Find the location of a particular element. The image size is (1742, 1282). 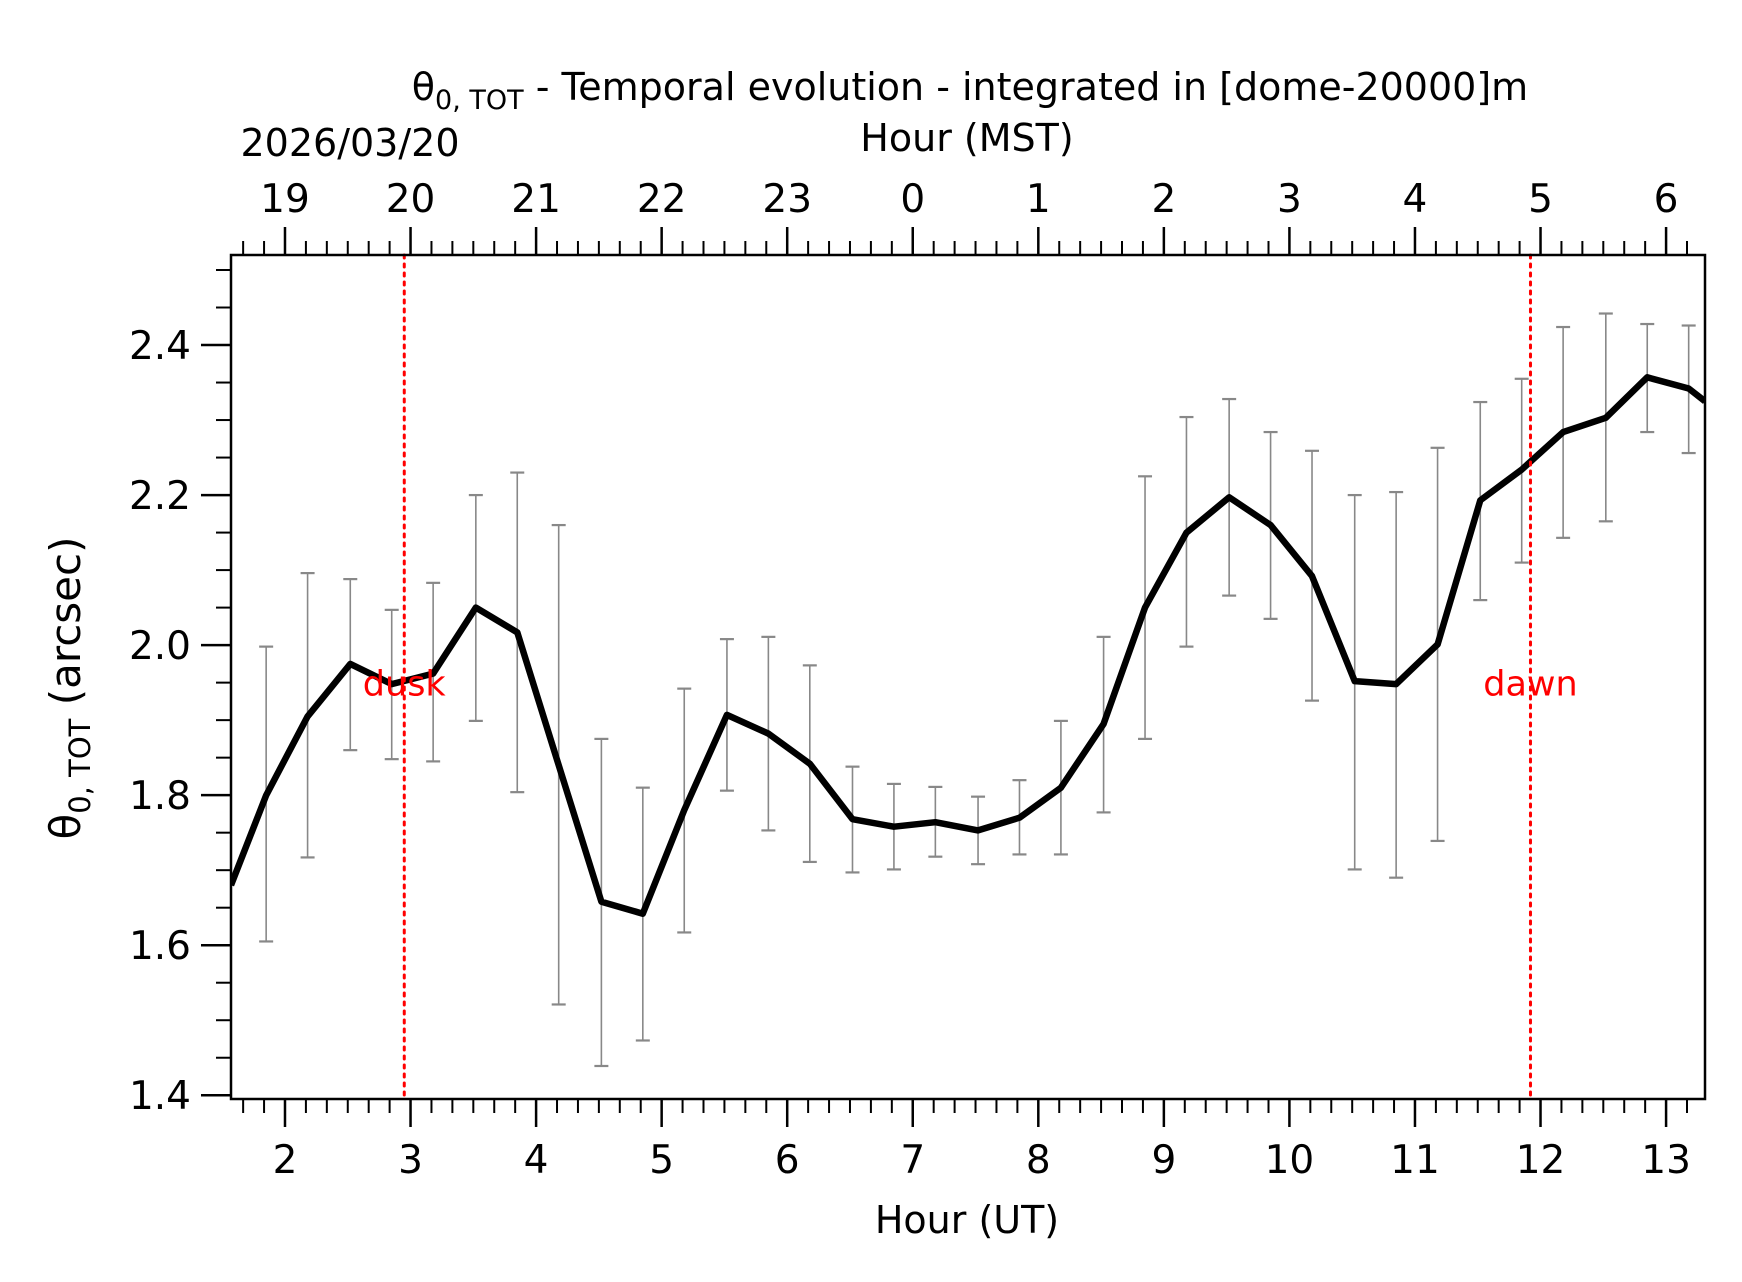

top-tick-label: 4 is located at coordinates (1415, 199).